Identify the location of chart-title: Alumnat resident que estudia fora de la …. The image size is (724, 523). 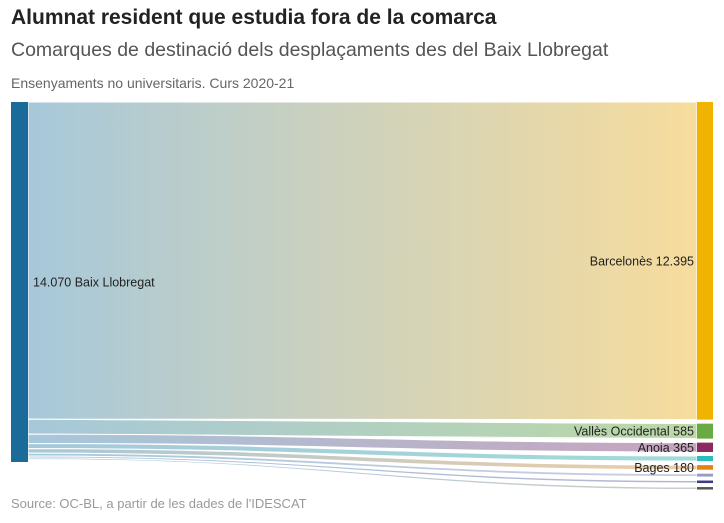
(254, 17).